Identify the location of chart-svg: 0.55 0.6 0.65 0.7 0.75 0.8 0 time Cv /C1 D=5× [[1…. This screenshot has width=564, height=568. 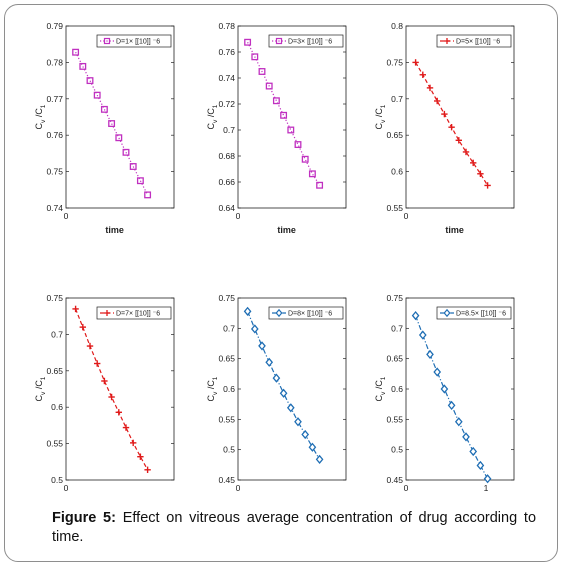
(444, 128).